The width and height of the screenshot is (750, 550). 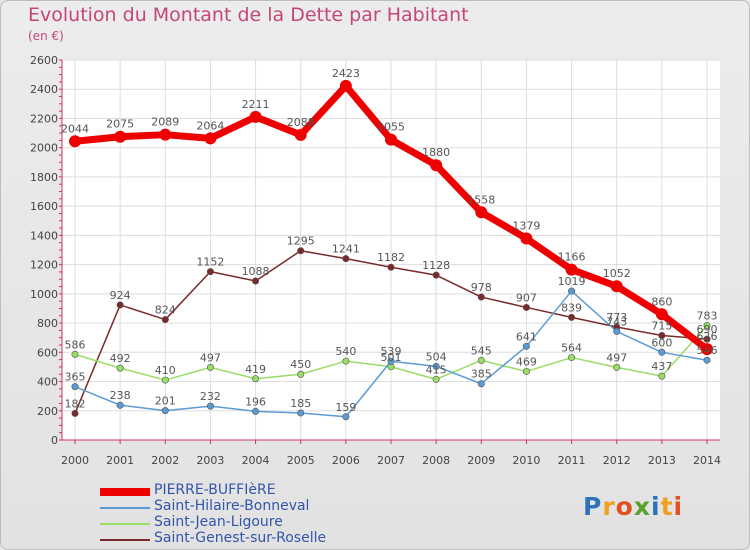 I want to click on data-label: 182, so click(x=75, y=403).